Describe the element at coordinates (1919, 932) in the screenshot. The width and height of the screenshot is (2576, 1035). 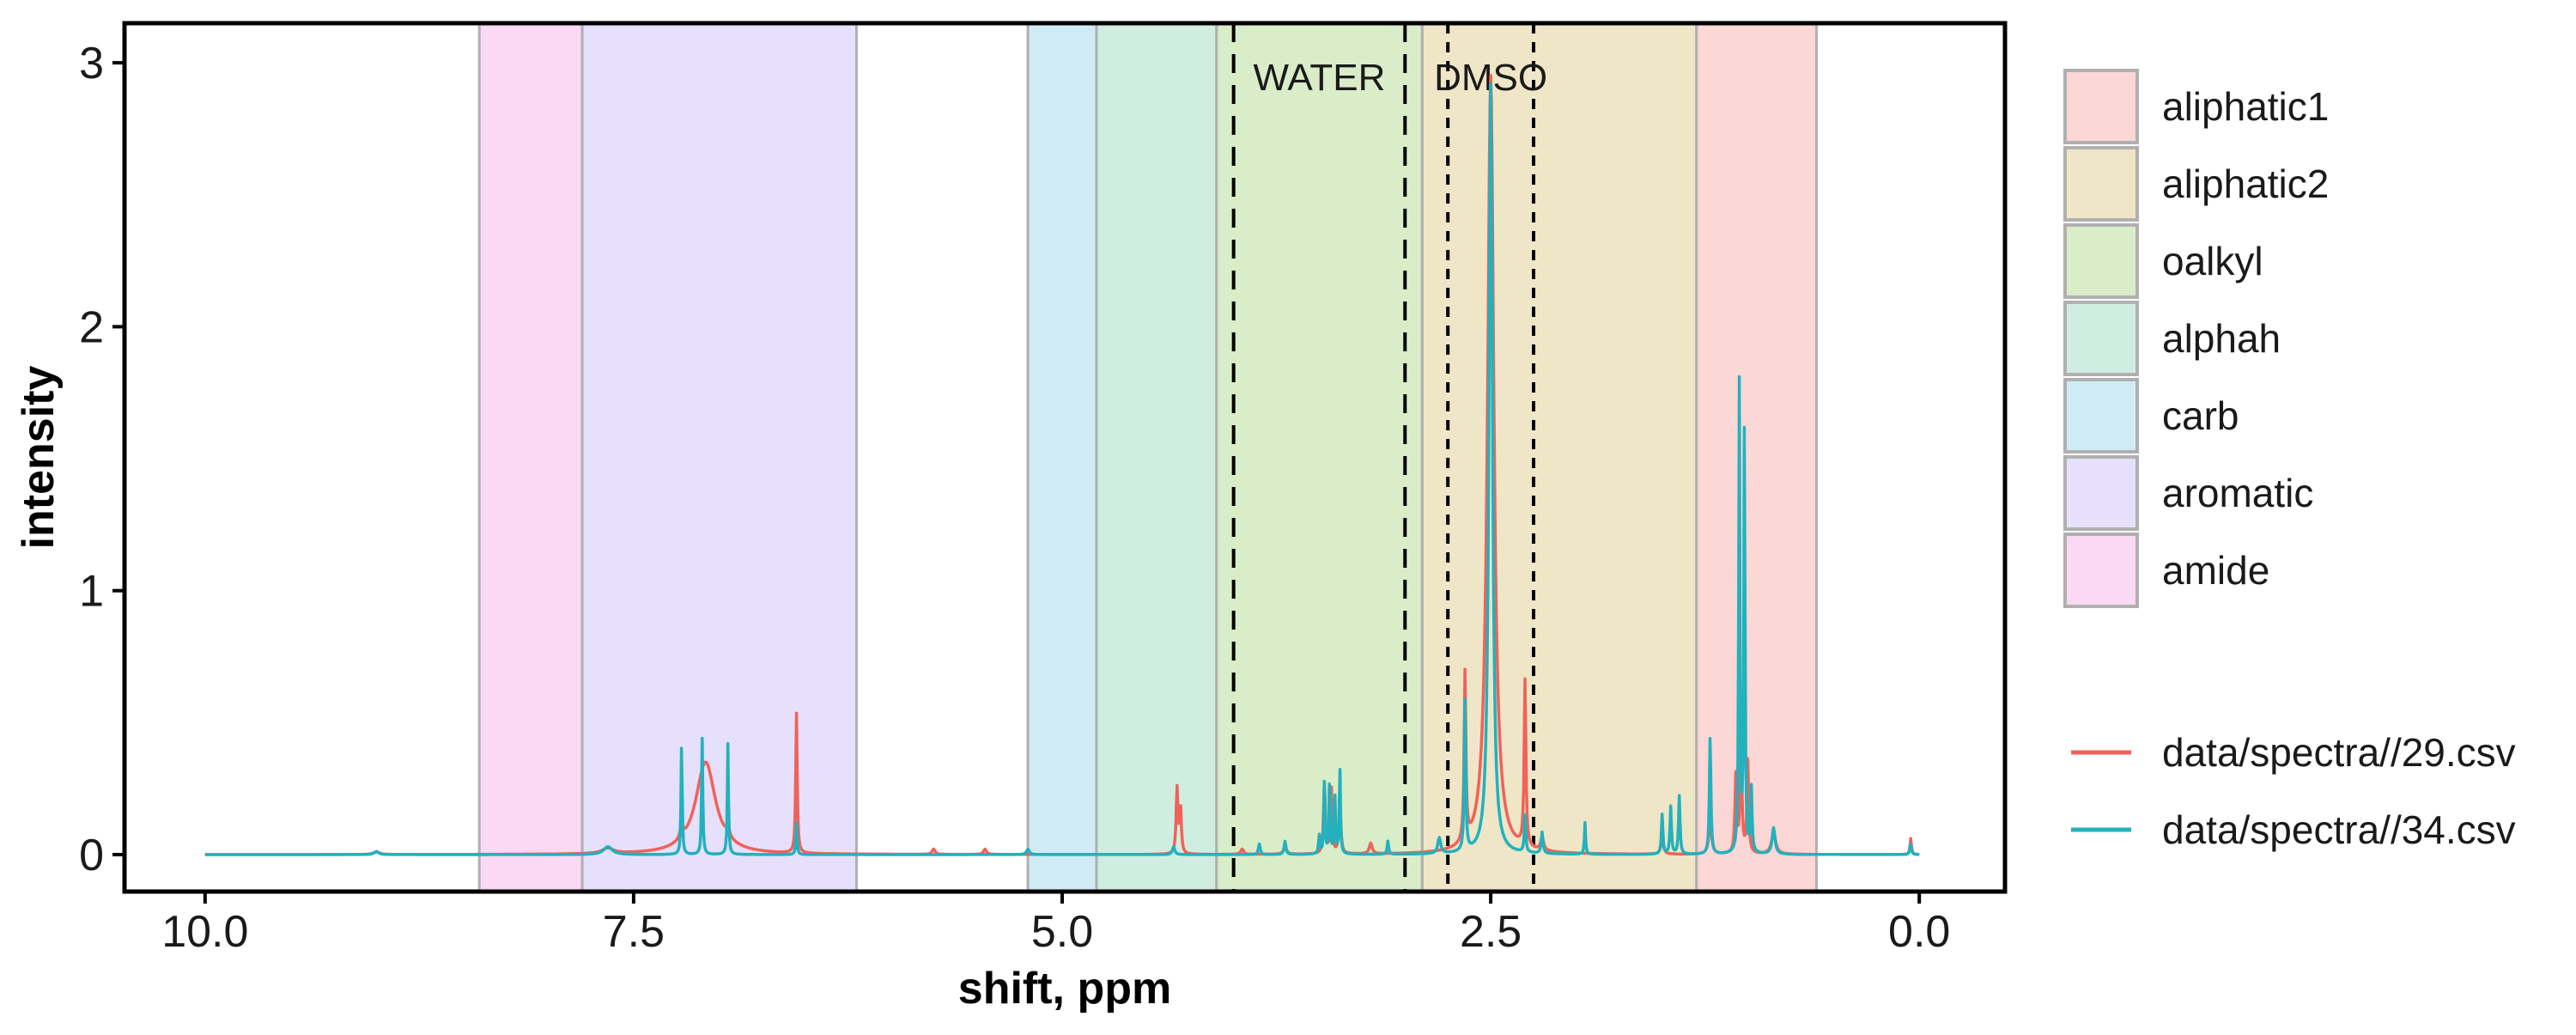
I see `x-tick-label: 0.0` at that location.